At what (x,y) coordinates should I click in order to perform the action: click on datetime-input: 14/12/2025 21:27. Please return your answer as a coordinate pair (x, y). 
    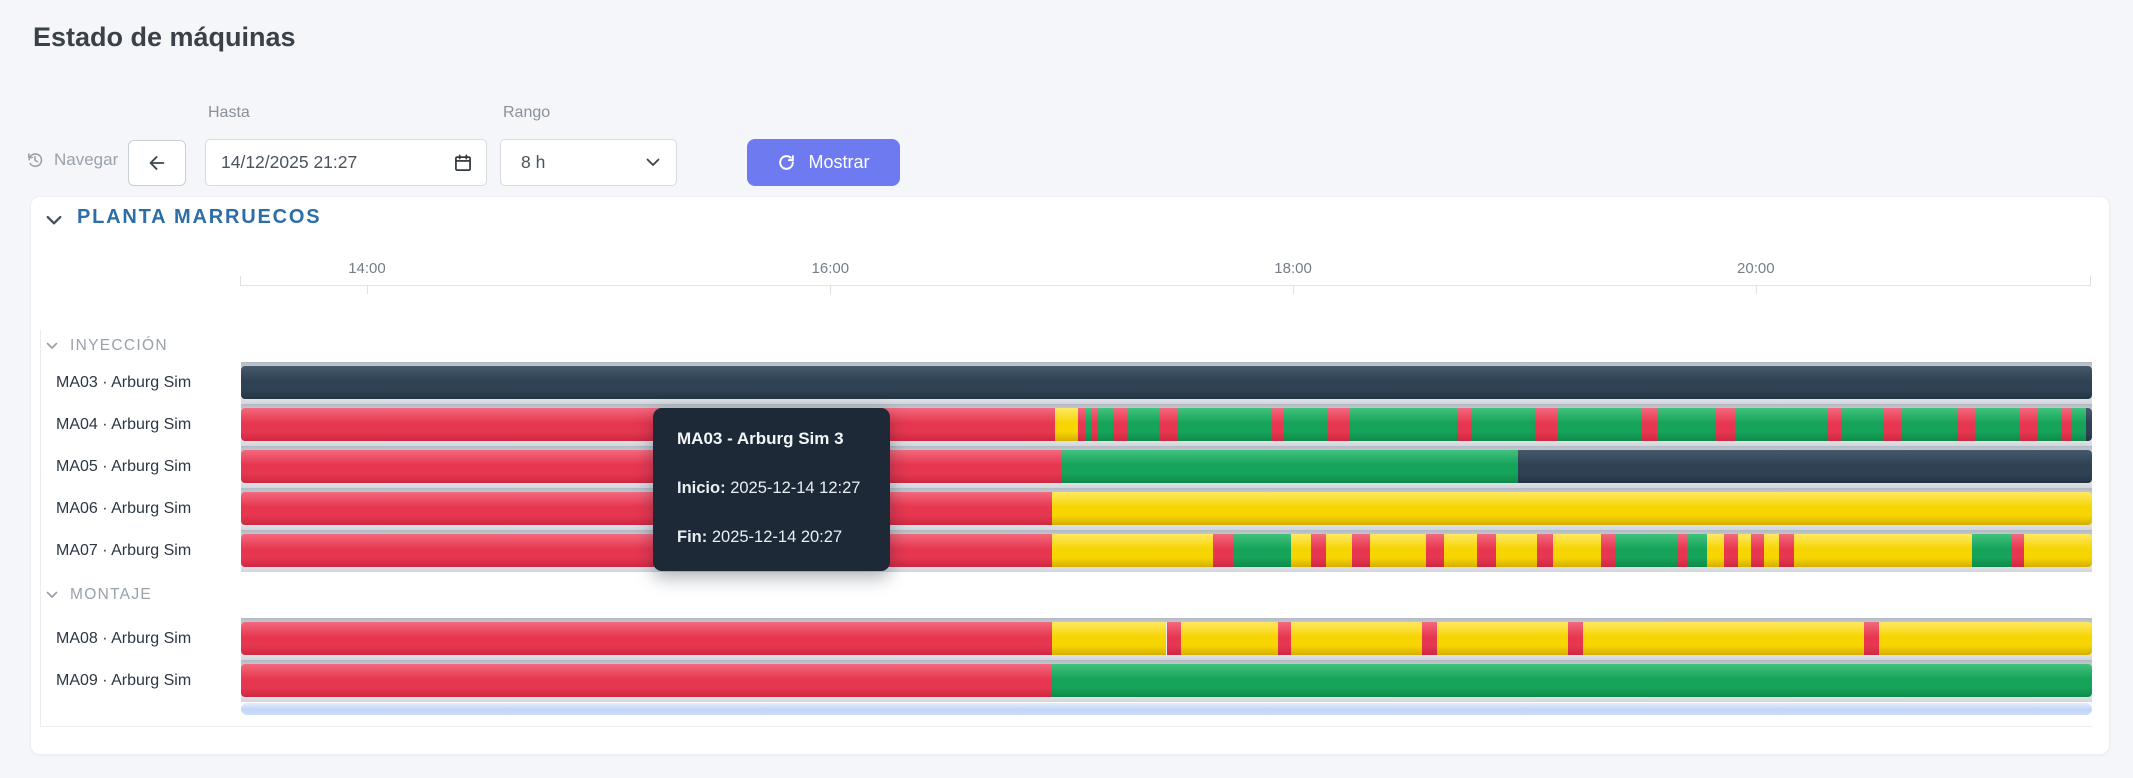
    Looking at the image, I should click on (346, 162).